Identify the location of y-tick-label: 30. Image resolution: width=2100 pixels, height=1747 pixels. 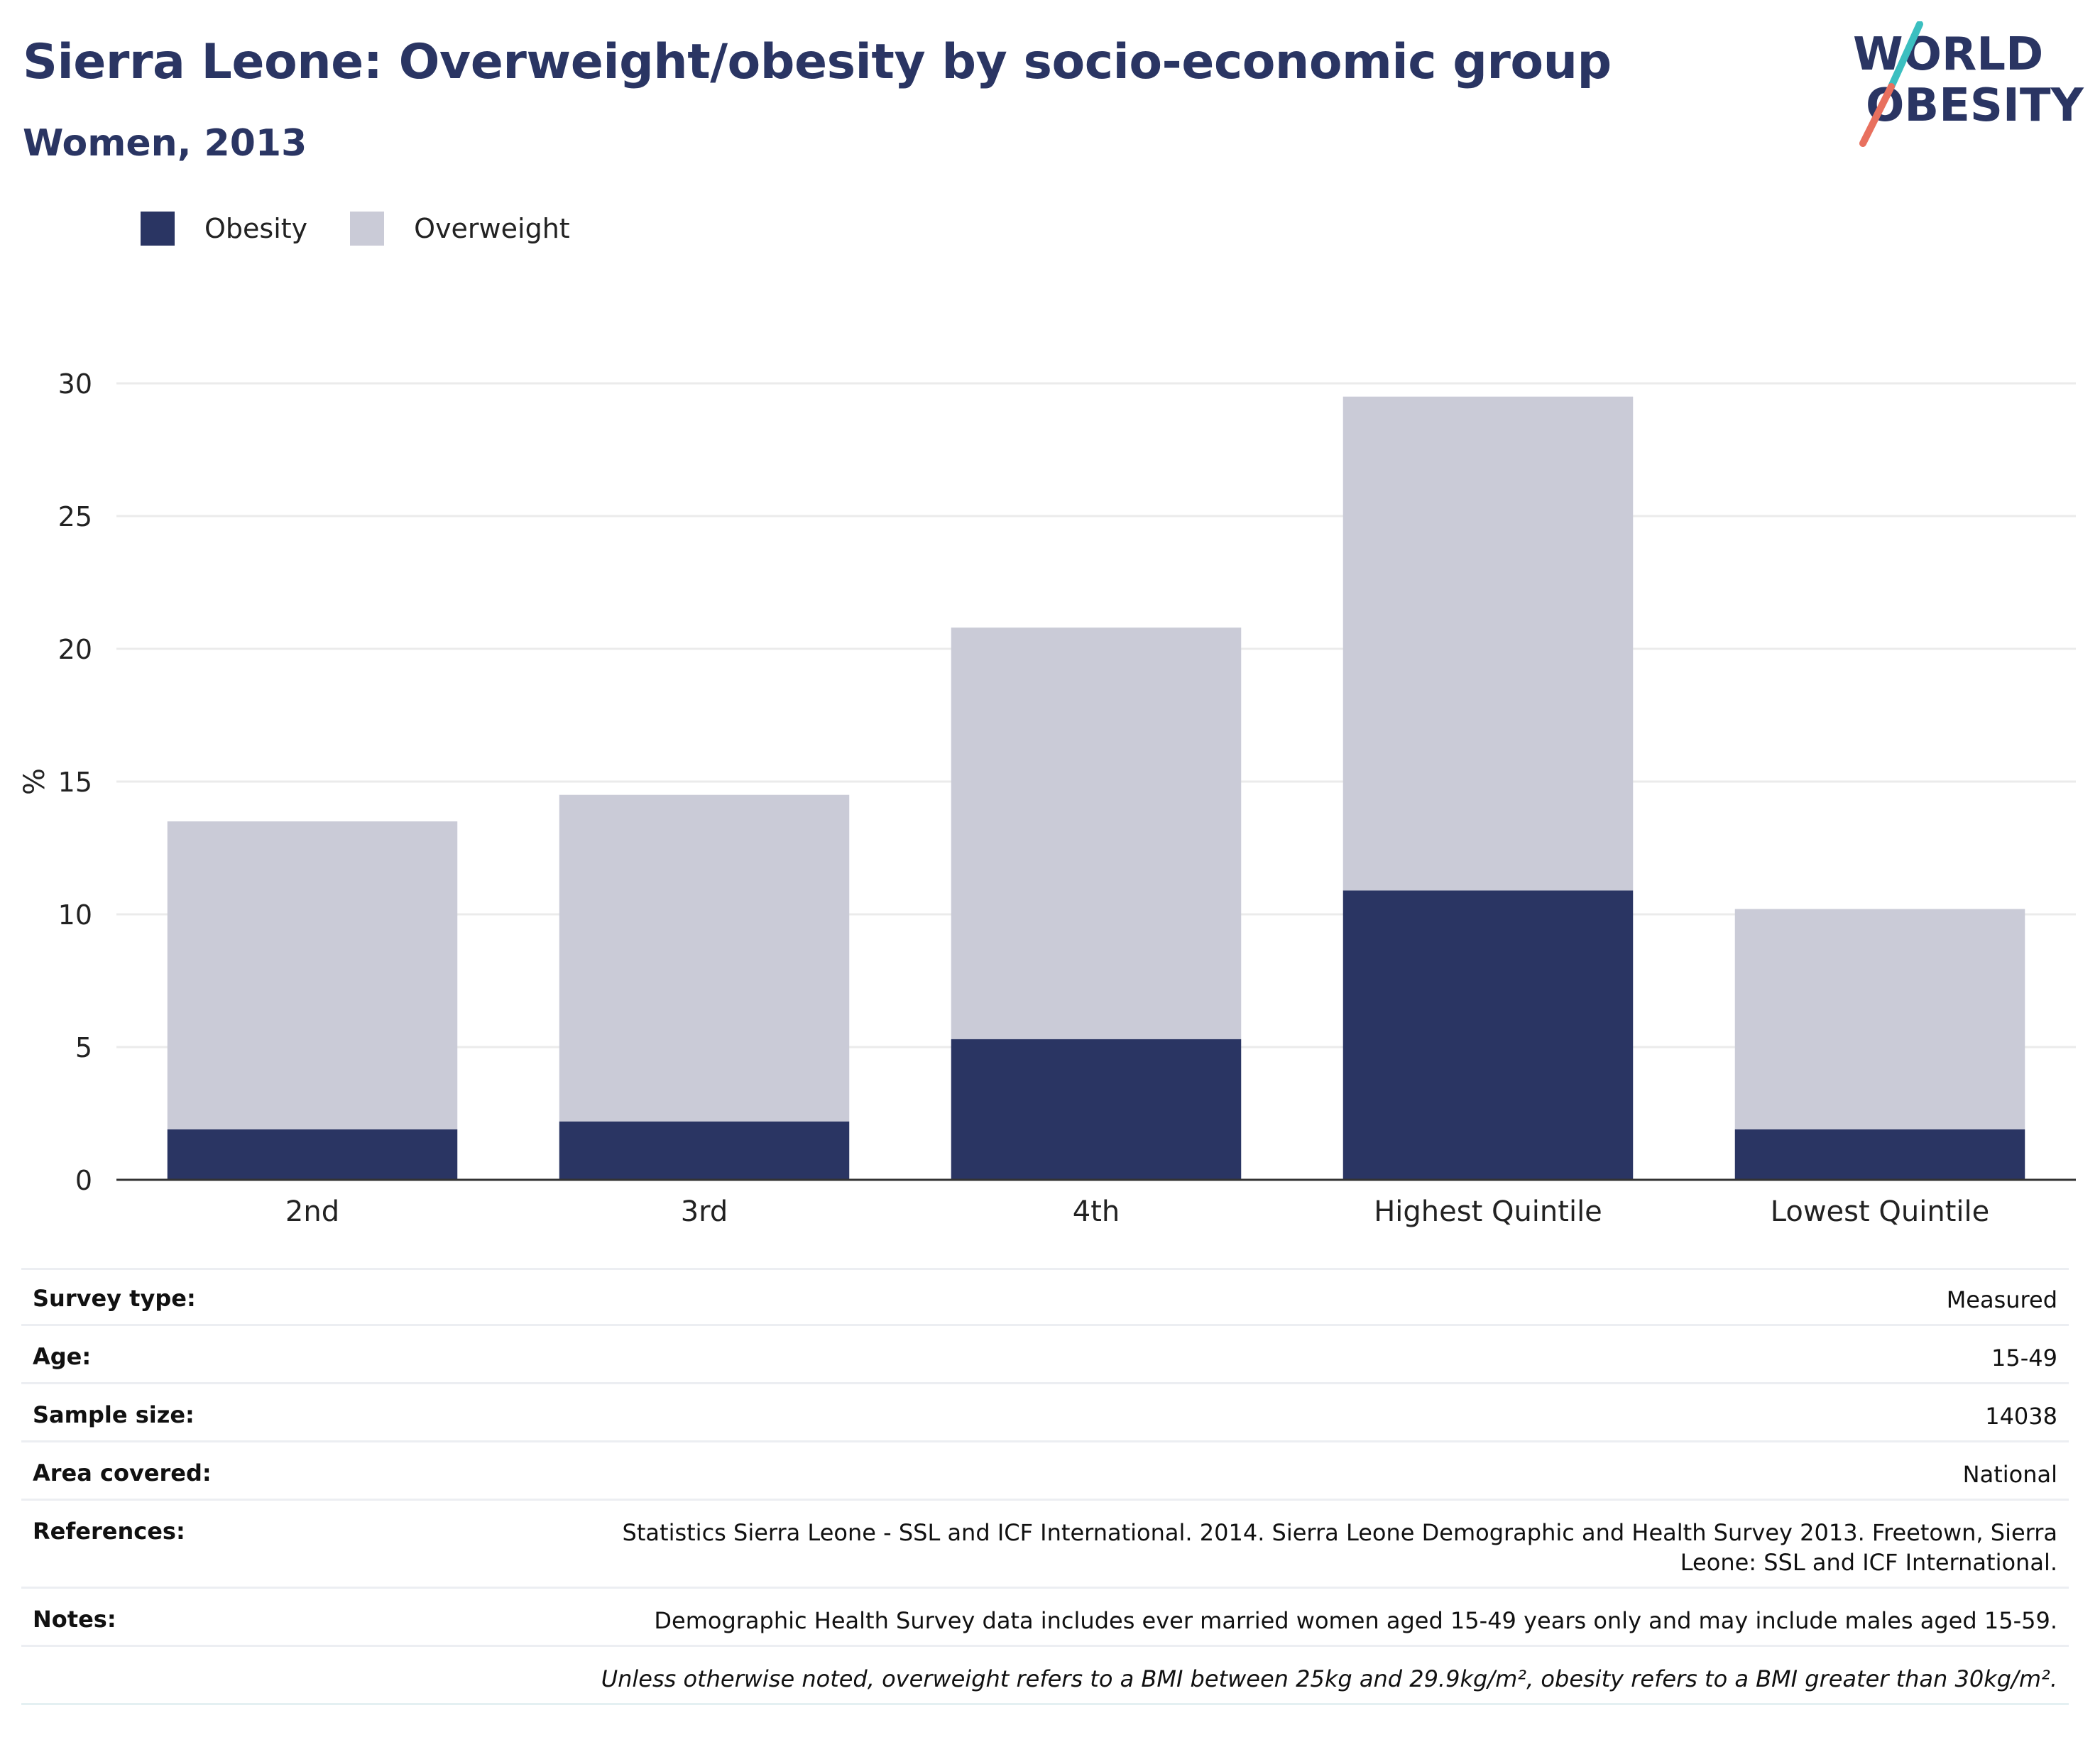
(75, 384).